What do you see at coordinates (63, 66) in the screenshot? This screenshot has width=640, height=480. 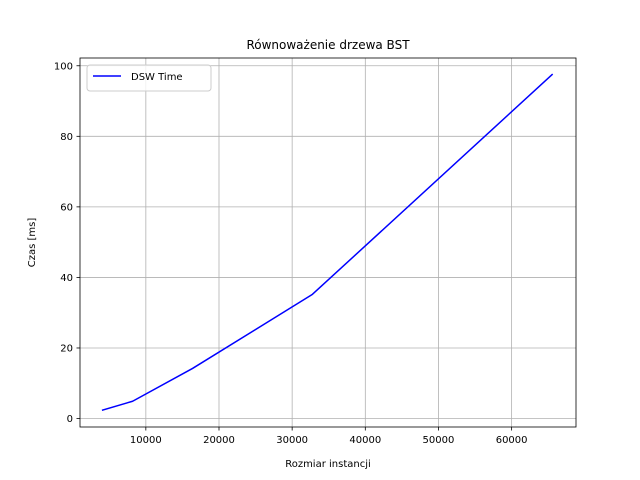 I see `y-tick-label: 100` at bounding box center [63, 66].